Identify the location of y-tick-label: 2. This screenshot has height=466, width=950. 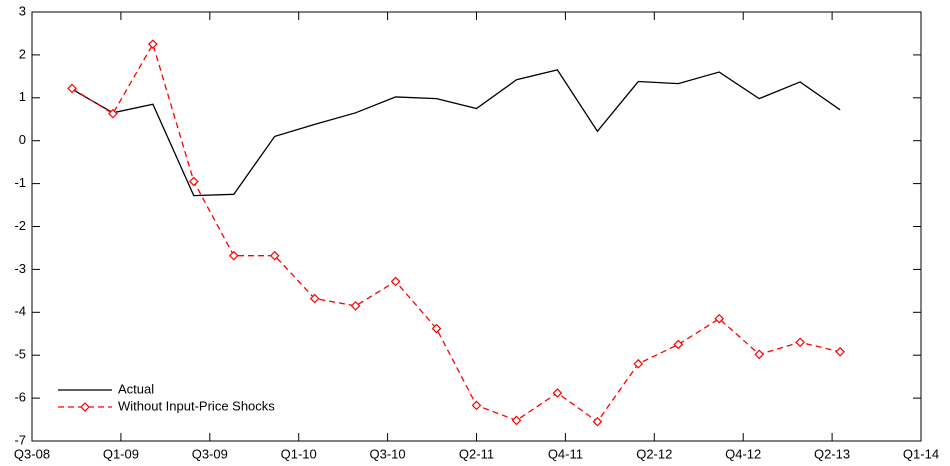
(22, 53).